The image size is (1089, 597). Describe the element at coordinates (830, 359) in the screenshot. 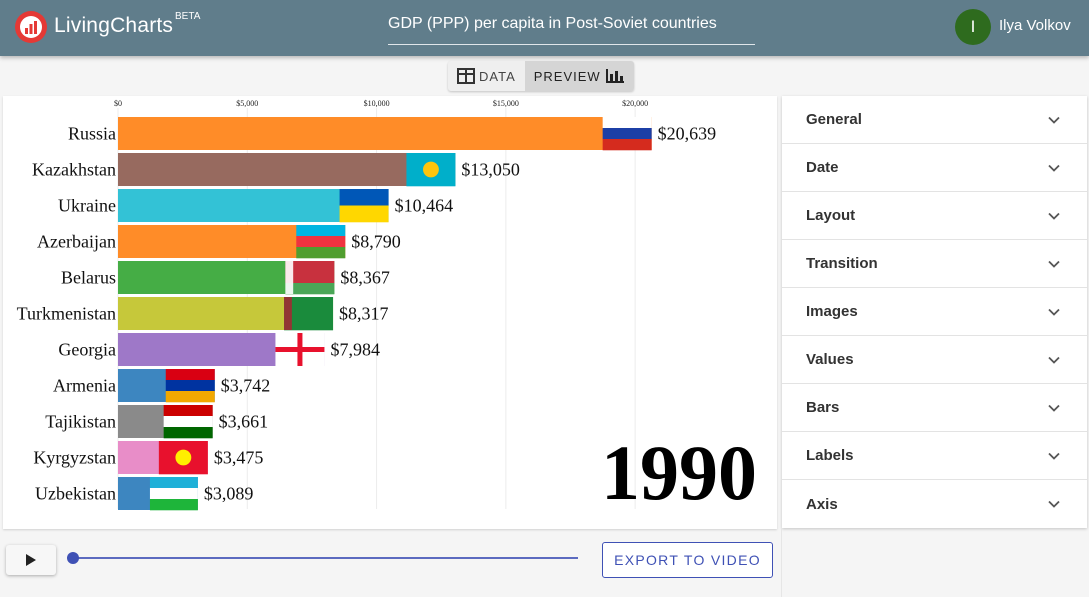

I see `settings-section-label: Values` at that location.